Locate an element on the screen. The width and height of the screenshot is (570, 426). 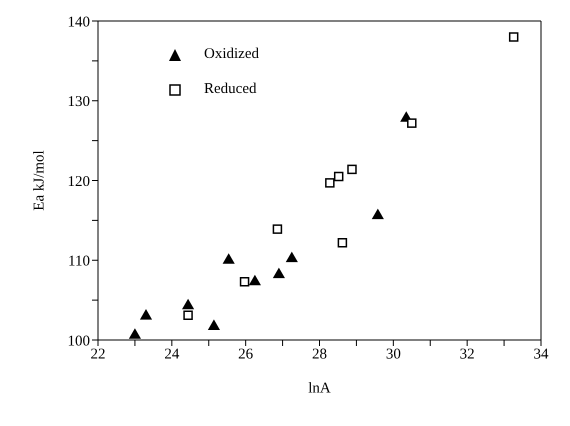
y-tick-label: 100 is located at coordinates (79, 341).